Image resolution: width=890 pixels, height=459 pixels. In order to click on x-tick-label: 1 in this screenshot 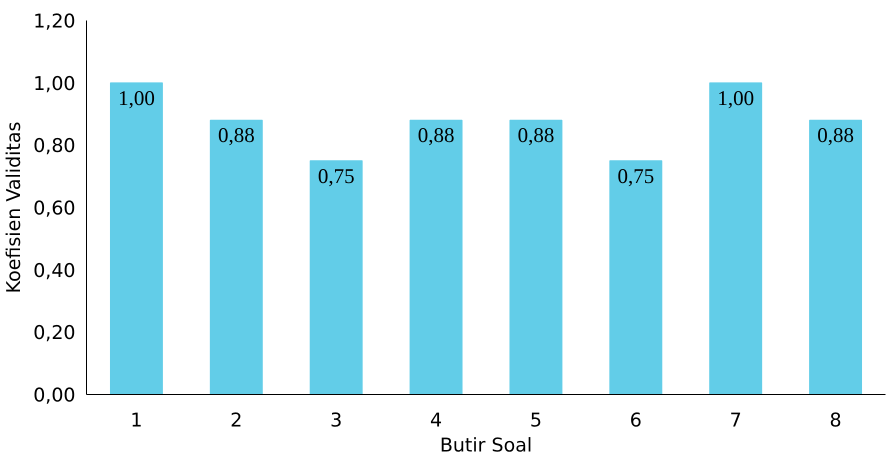, I will do `click(136, 421)`.